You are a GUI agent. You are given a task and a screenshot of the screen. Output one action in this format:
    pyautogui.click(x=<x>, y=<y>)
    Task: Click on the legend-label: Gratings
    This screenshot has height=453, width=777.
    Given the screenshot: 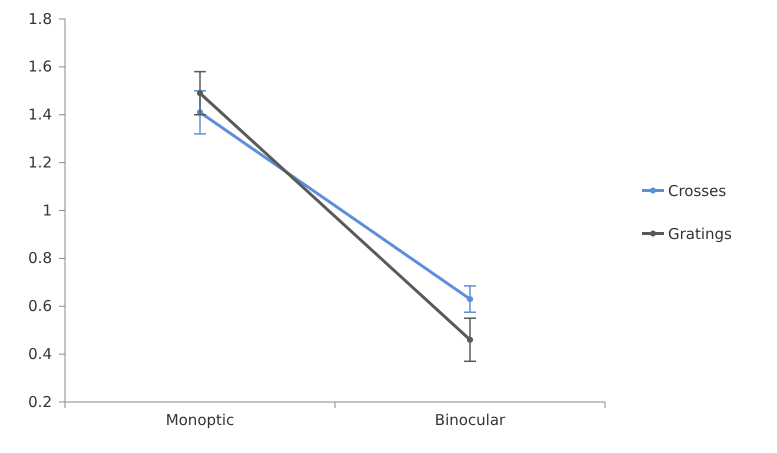 What is the action you would take?
    pyautogui.click(x=700, y=233)
    